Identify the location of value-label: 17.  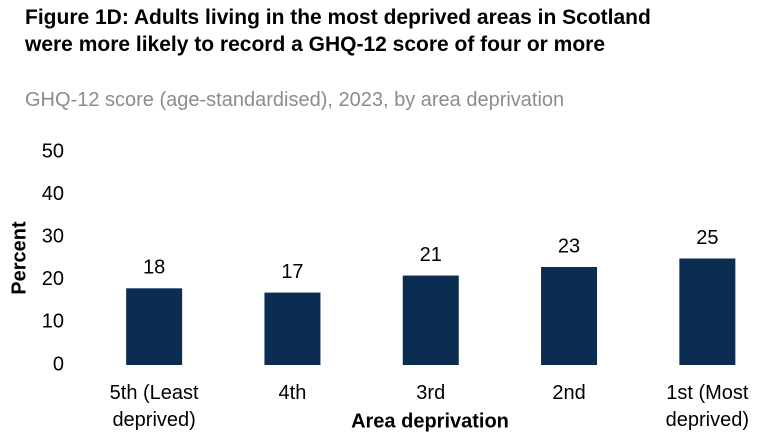
(292, 272).